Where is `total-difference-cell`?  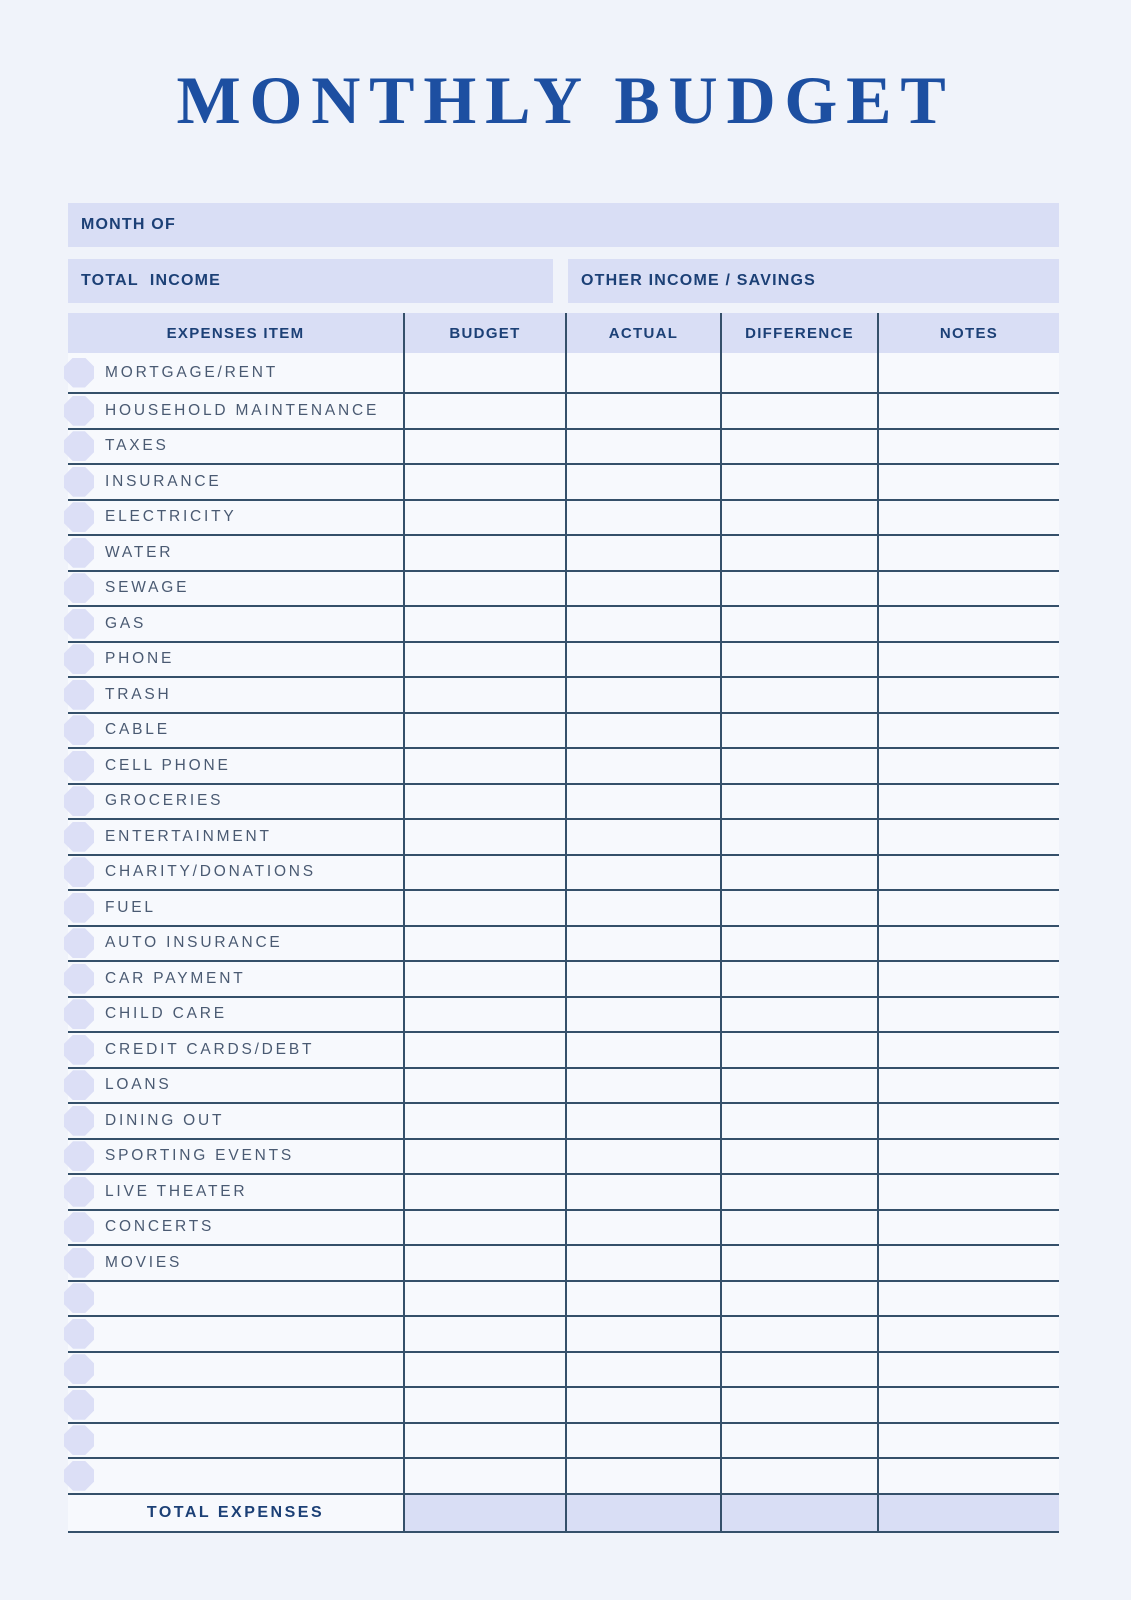 total-difference-cell is located at coordinates (798, 1512).